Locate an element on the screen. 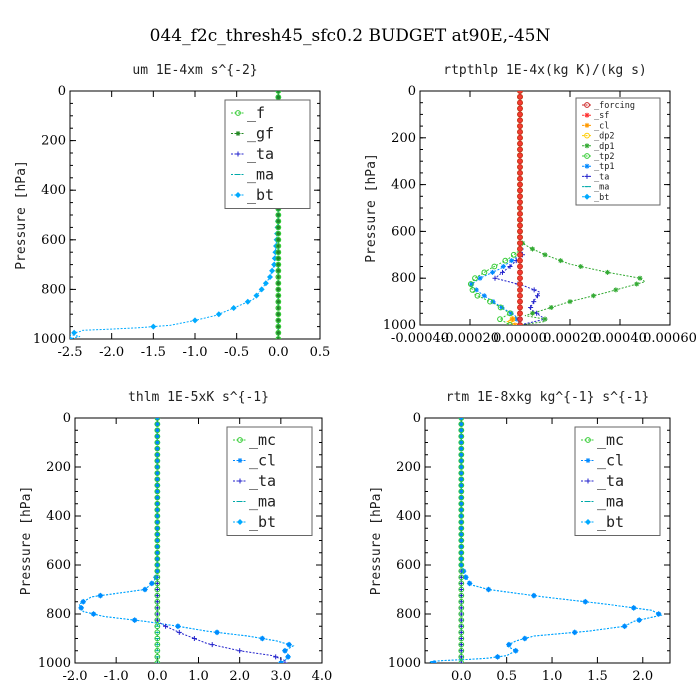  x-tick-label: 0.00020 is located at coordinates (570, 338).